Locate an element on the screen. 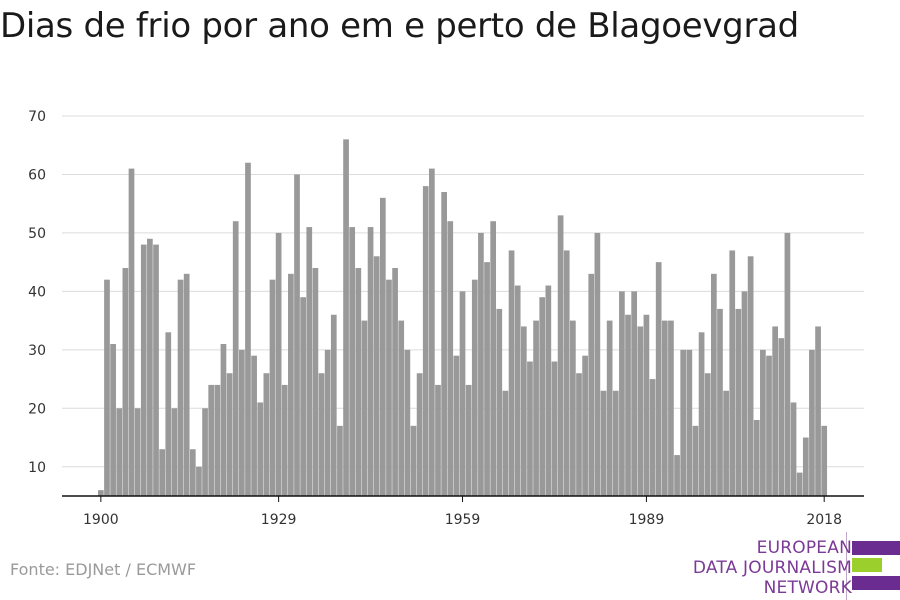 The width and height of the screenshot is (900, 600). bar-1946 is located at coordinates (382, 346).